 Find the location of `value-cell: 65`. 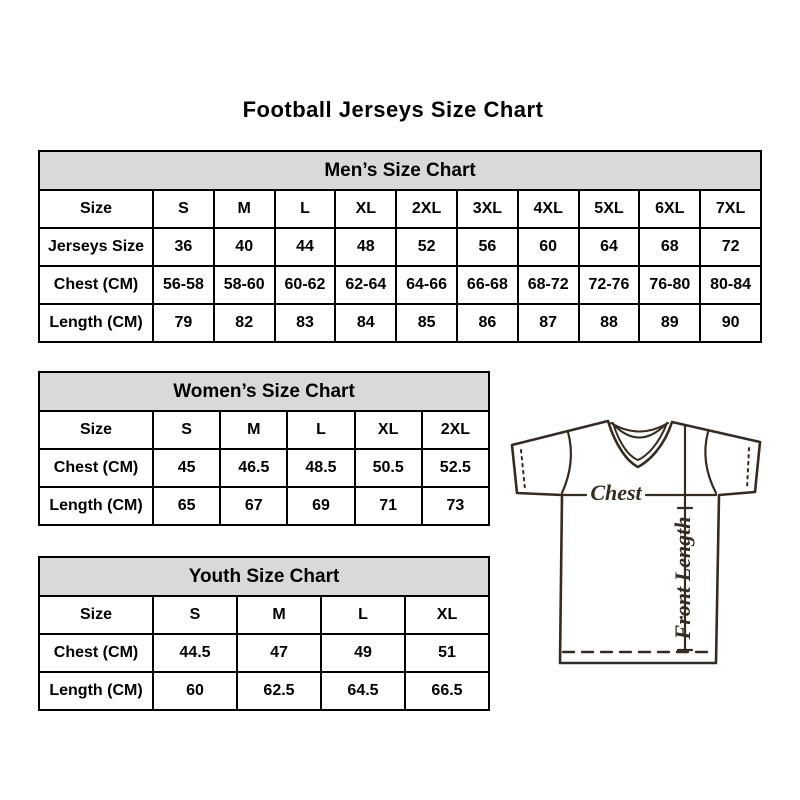

value-cell: 65 is located at coordinates (186, 506).